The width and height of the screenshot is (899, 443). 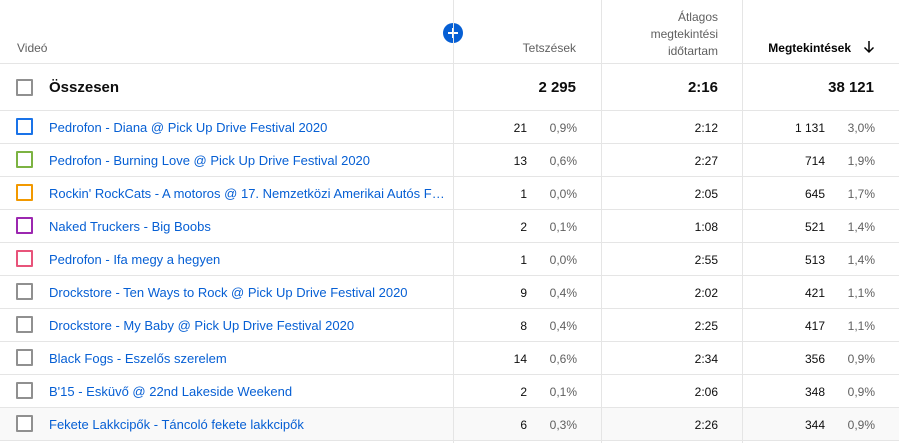 What do you see at coordinates (814, 194) in the screenshot?
I see `row-views: 645` at bounding box center [814, 194].